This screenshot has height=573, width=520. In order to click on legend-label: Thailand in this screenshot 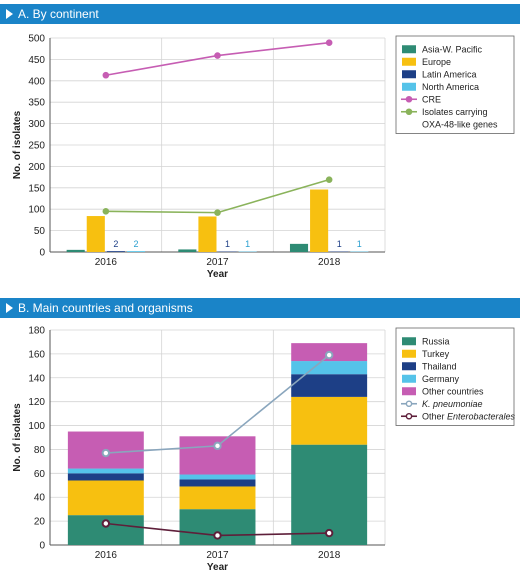, I will do `click(439, 367)`.